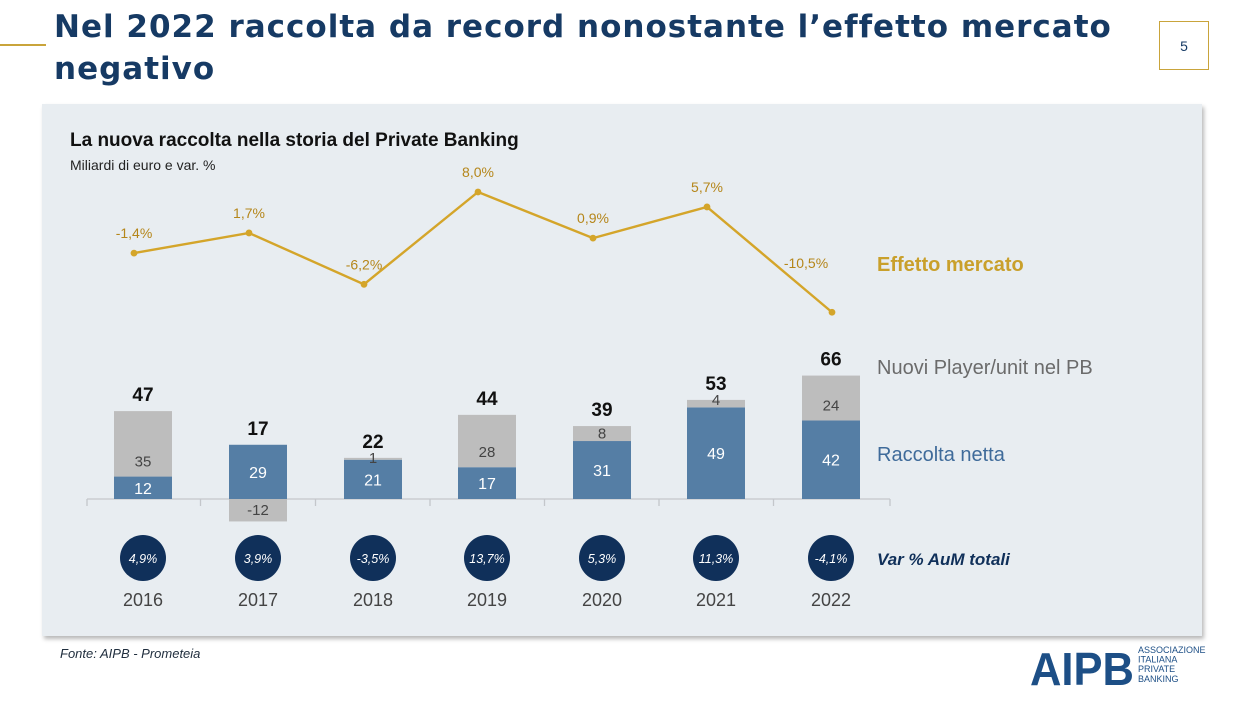  Describe the element at coordinates (941, 455) in the screenshot. I see `legend-raccolta-netta: Raccolta netta` at that location.